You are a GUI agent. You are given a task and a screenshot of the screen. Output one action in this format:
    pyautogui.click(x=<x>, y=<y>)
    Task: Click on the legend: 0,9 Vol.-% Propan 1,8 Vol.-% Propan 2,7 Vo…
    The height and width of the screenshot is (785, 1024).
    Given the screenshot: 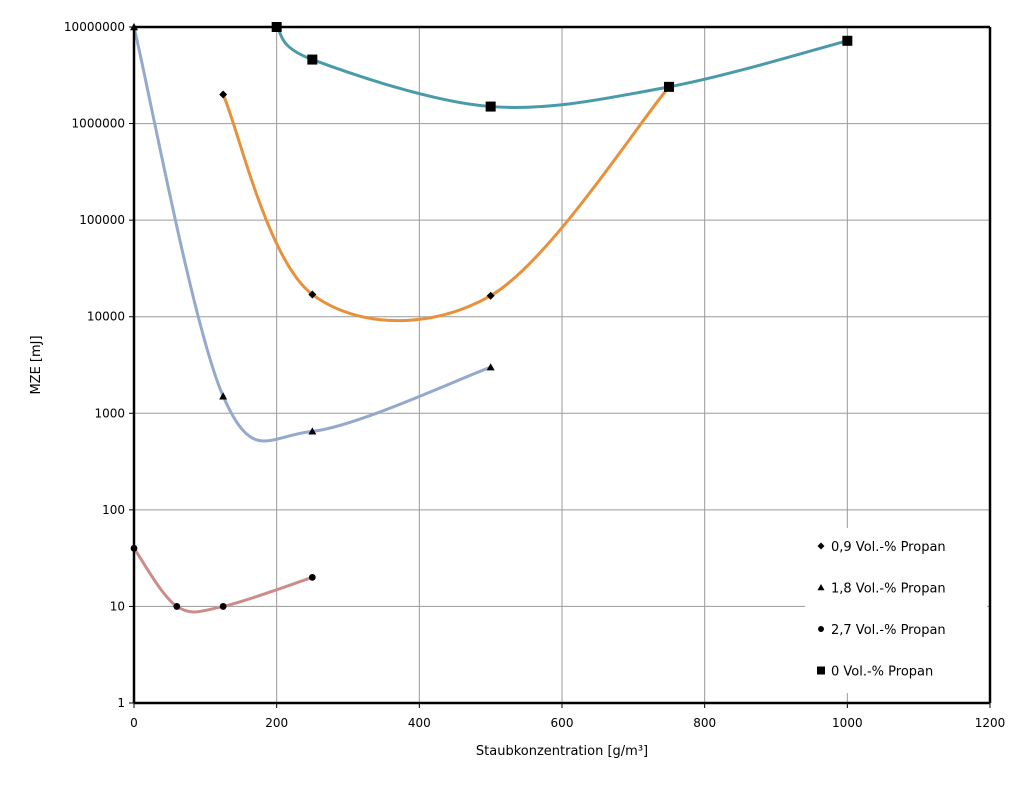 What is the action you would take?
    pyautogui.click(x=896, y=610)
    